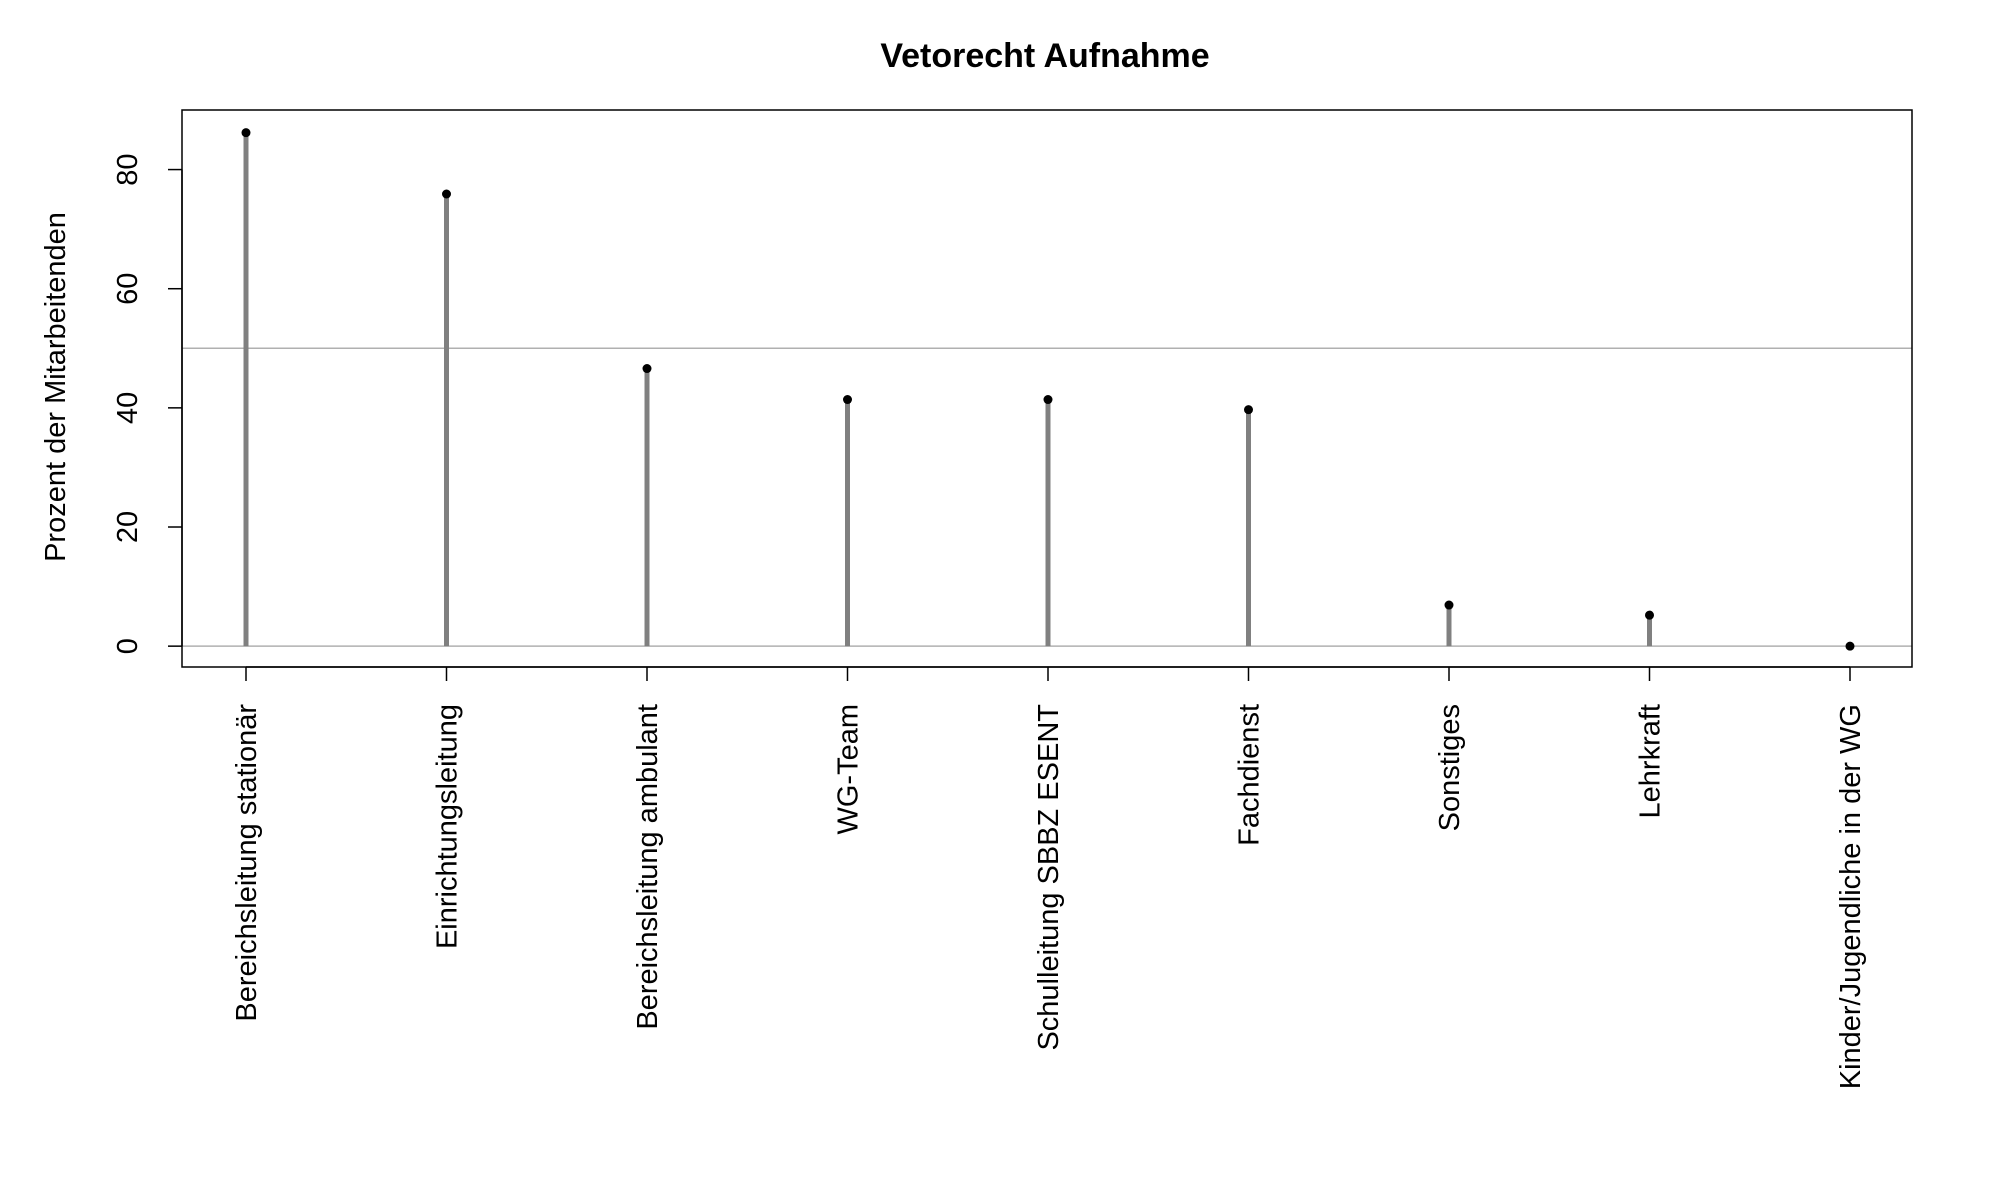 The image size is (2000, 1200). Describe the element at coordinates (849, 769) in the screenshot. I see `x-tick-label-3: WG-Team` at that location.